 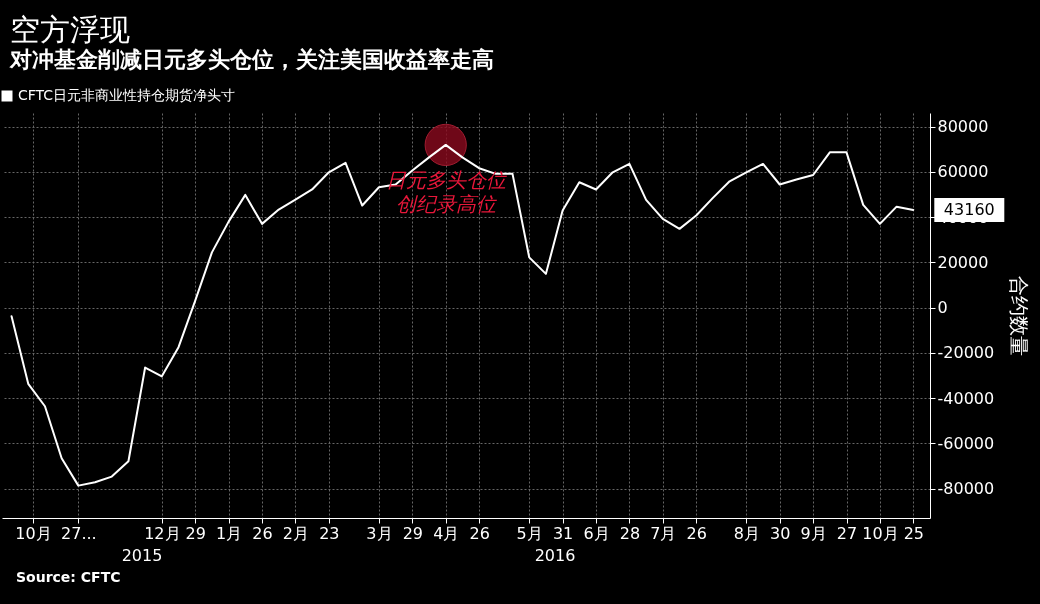 I want to click on x-tick-label: 6月, so click(x=596, y=533).